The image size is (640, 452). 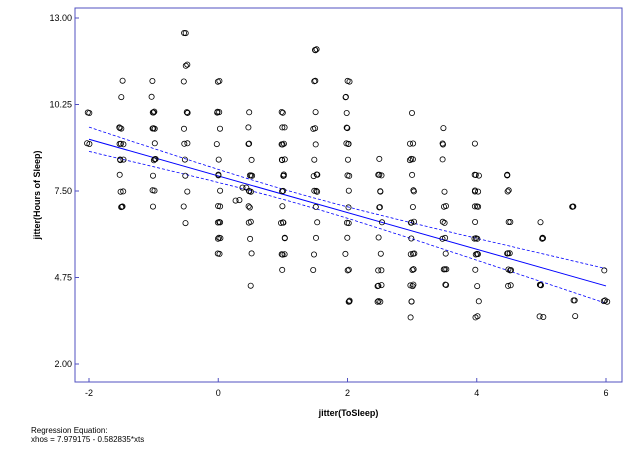 What do you see at coordinates (63, 278) in the screenshot?
I see `y-tick-label: 4.75` at bounding box center [63, 278].